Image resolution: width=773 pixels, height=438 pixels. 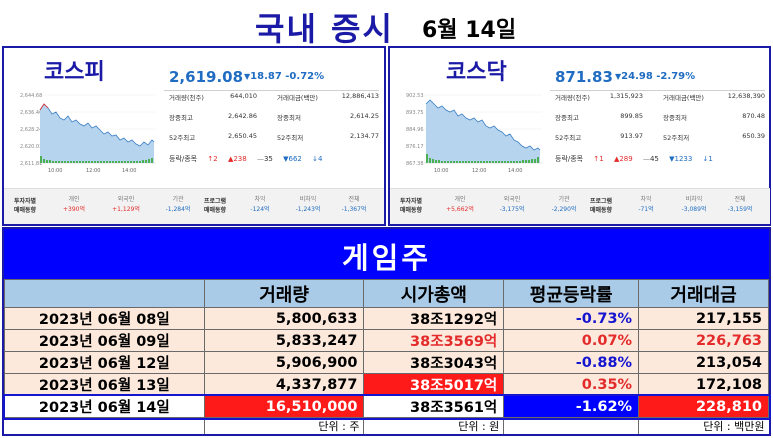 I want to click on program-col-value: -71억, so click(x=646, y=209).